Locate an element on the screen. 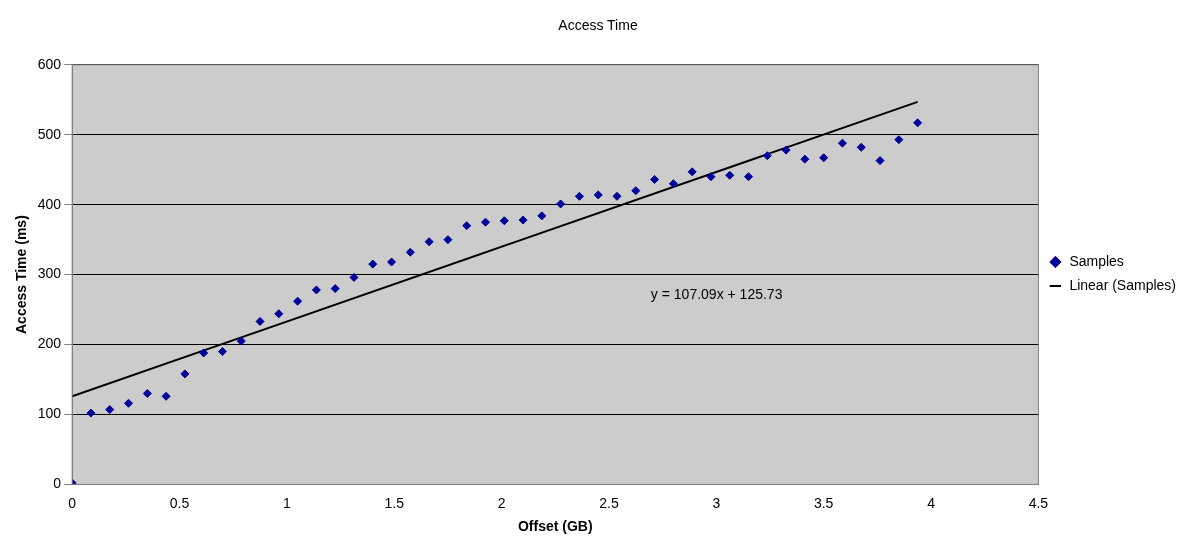 This screenshot has width=1190, height=548. x-tick-label: 1 is located at coordinates (286, 502).